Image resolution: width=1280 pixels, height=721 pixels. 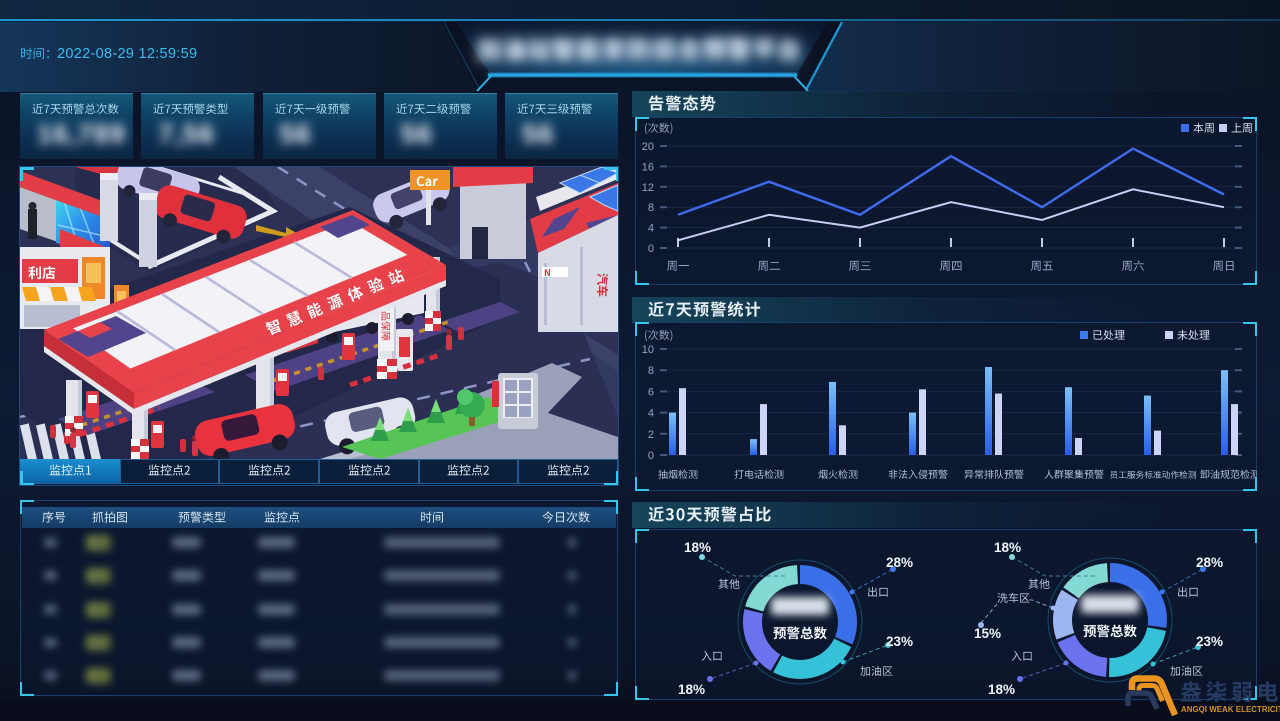 I want to click on svg-text: 16, so click(x=648, y=167).